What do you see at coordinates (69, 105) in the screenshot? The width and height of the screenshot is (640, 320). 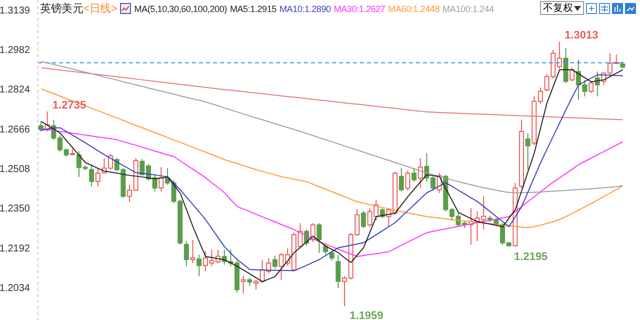 I see `annotation: 1.2735` at bounding box center [69, 105].